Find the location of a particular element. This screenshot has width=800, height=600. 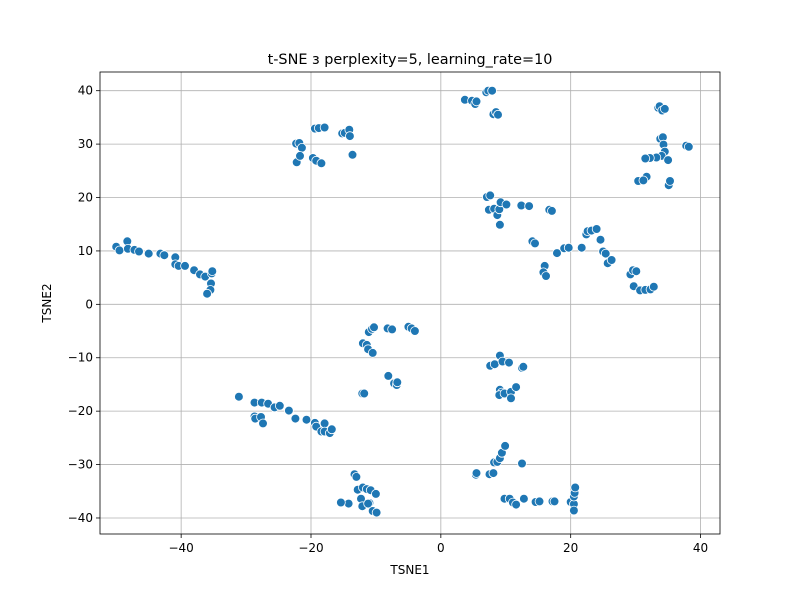

x-tick-label: −20 is located at coordinates (310, 548).